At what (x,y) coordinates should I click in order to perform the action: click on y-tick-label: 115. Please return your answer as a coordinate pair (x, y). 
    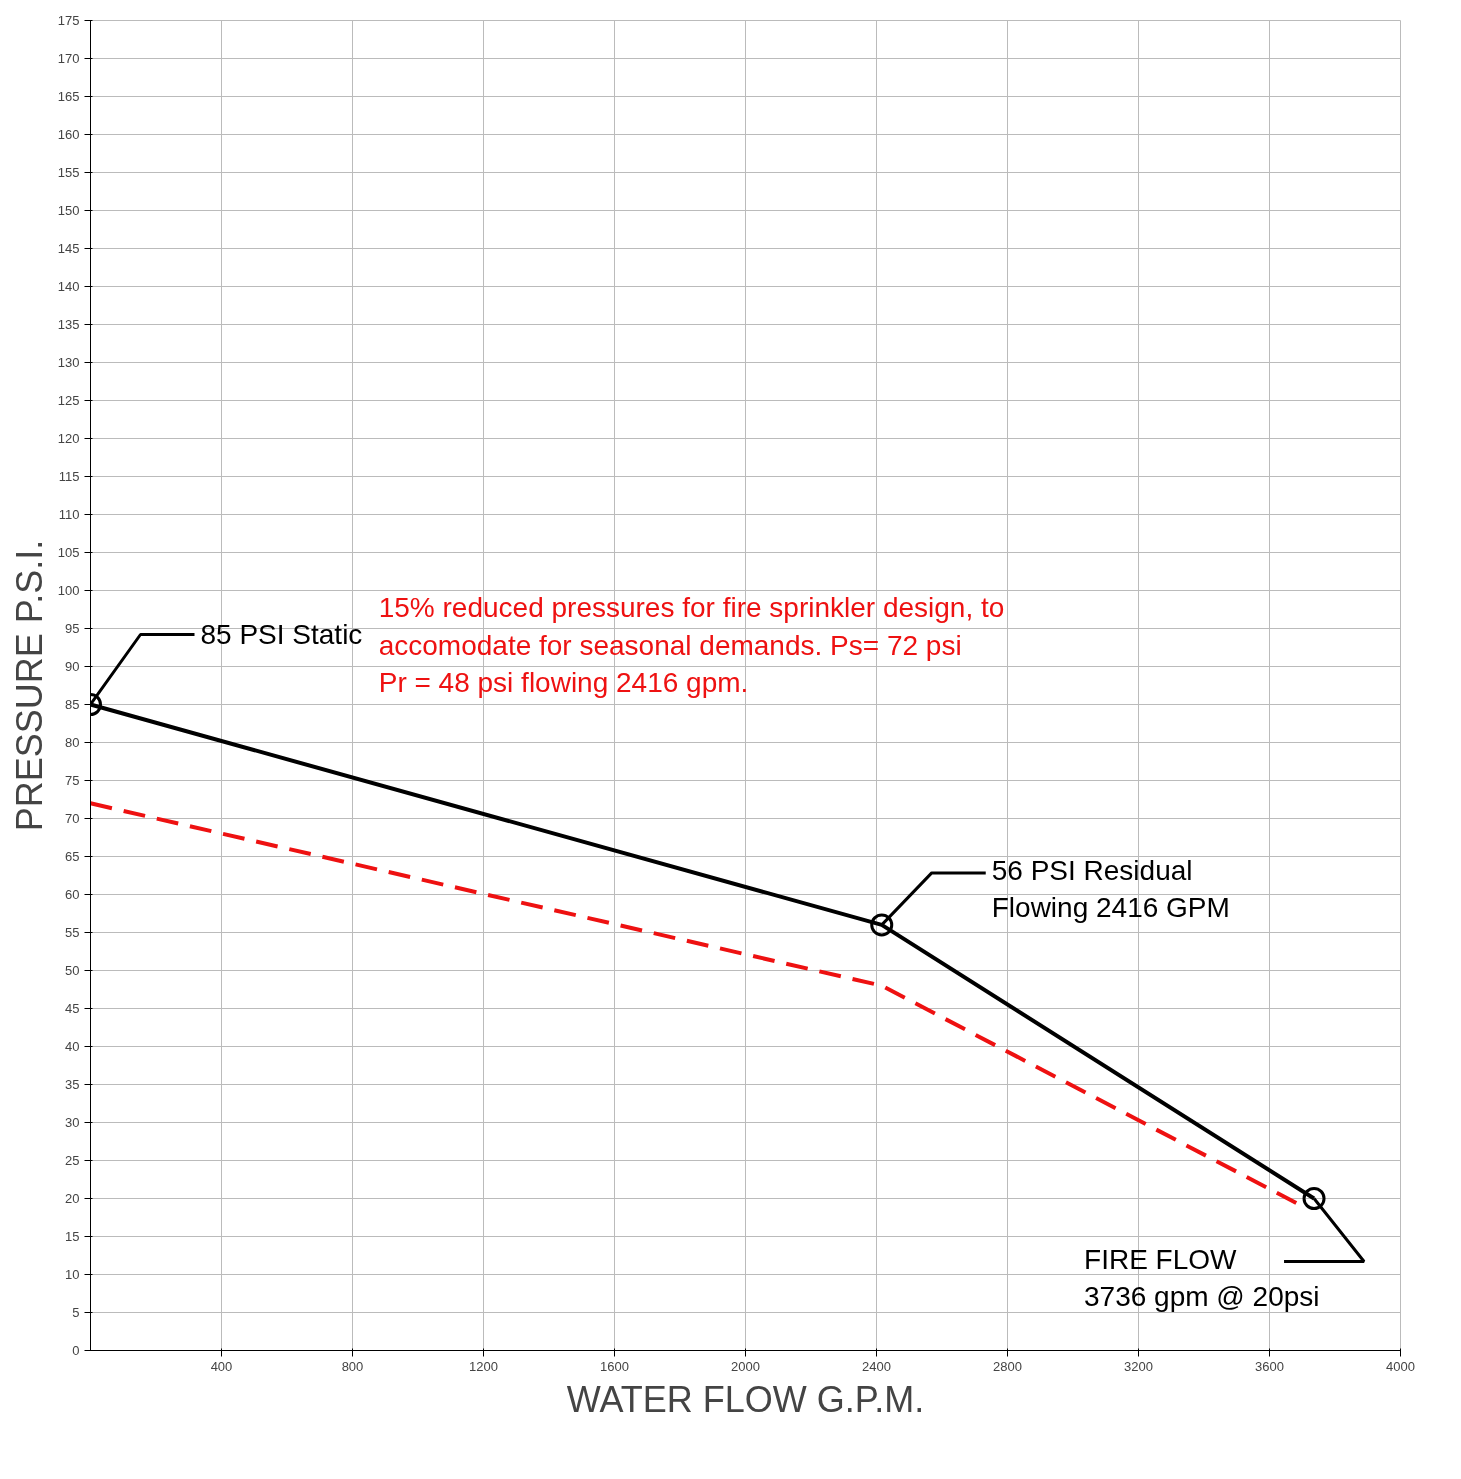
    Looking at the image, I should click on (69, 476).